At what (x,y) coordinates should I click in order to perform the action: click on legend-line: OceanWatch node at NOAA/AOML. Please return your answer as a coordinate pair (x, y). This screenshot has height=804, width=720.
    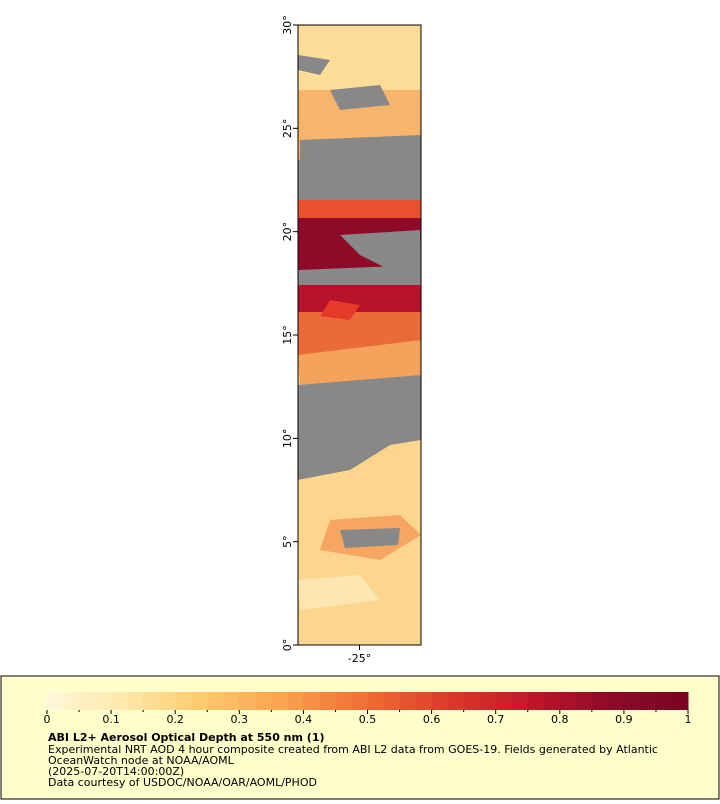
    Looking at the image, I should click on (141, 760).